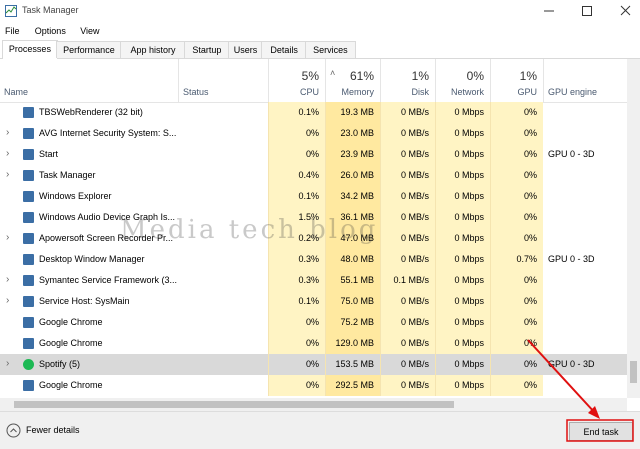  I want to click on tab: Performance, so click(88, 49).